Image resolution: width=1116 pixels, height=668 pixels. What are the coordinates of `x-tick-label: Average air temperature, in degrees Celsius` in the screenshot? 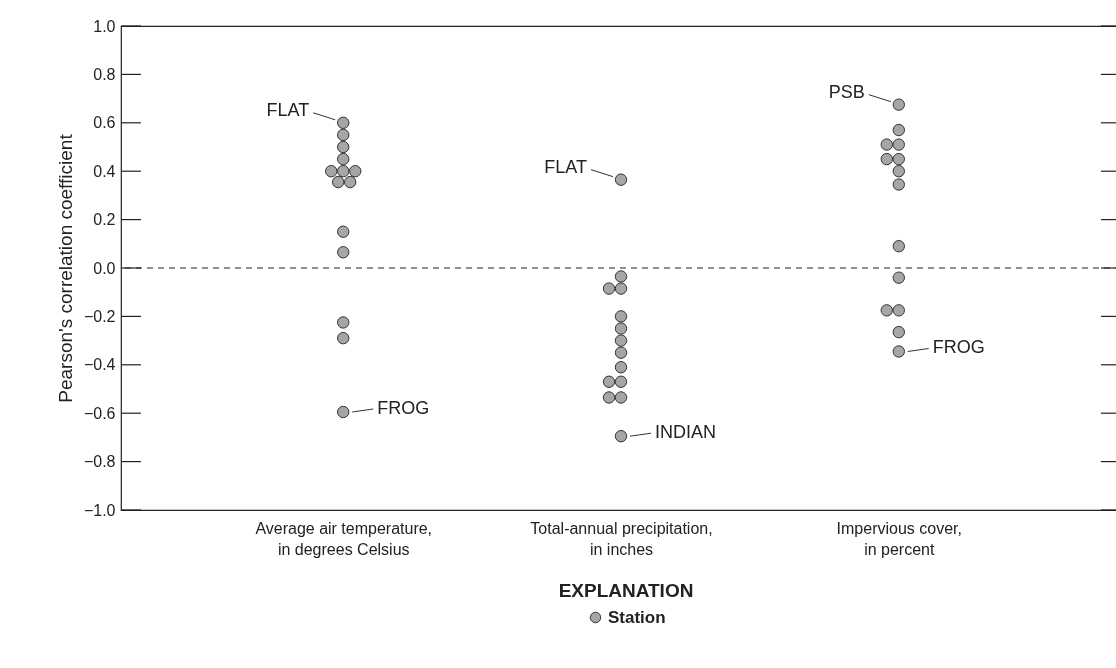 It's located at (344, 538).